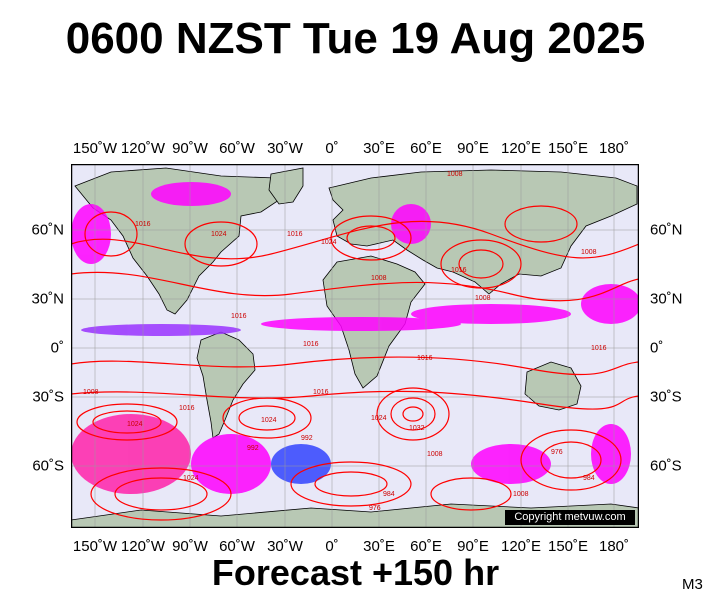 The height and width of the screenshot is (600, 711). What do you see at coordinates (180, 241) in the screenshot?
I see `north-america` at bounding box center [180, 241].